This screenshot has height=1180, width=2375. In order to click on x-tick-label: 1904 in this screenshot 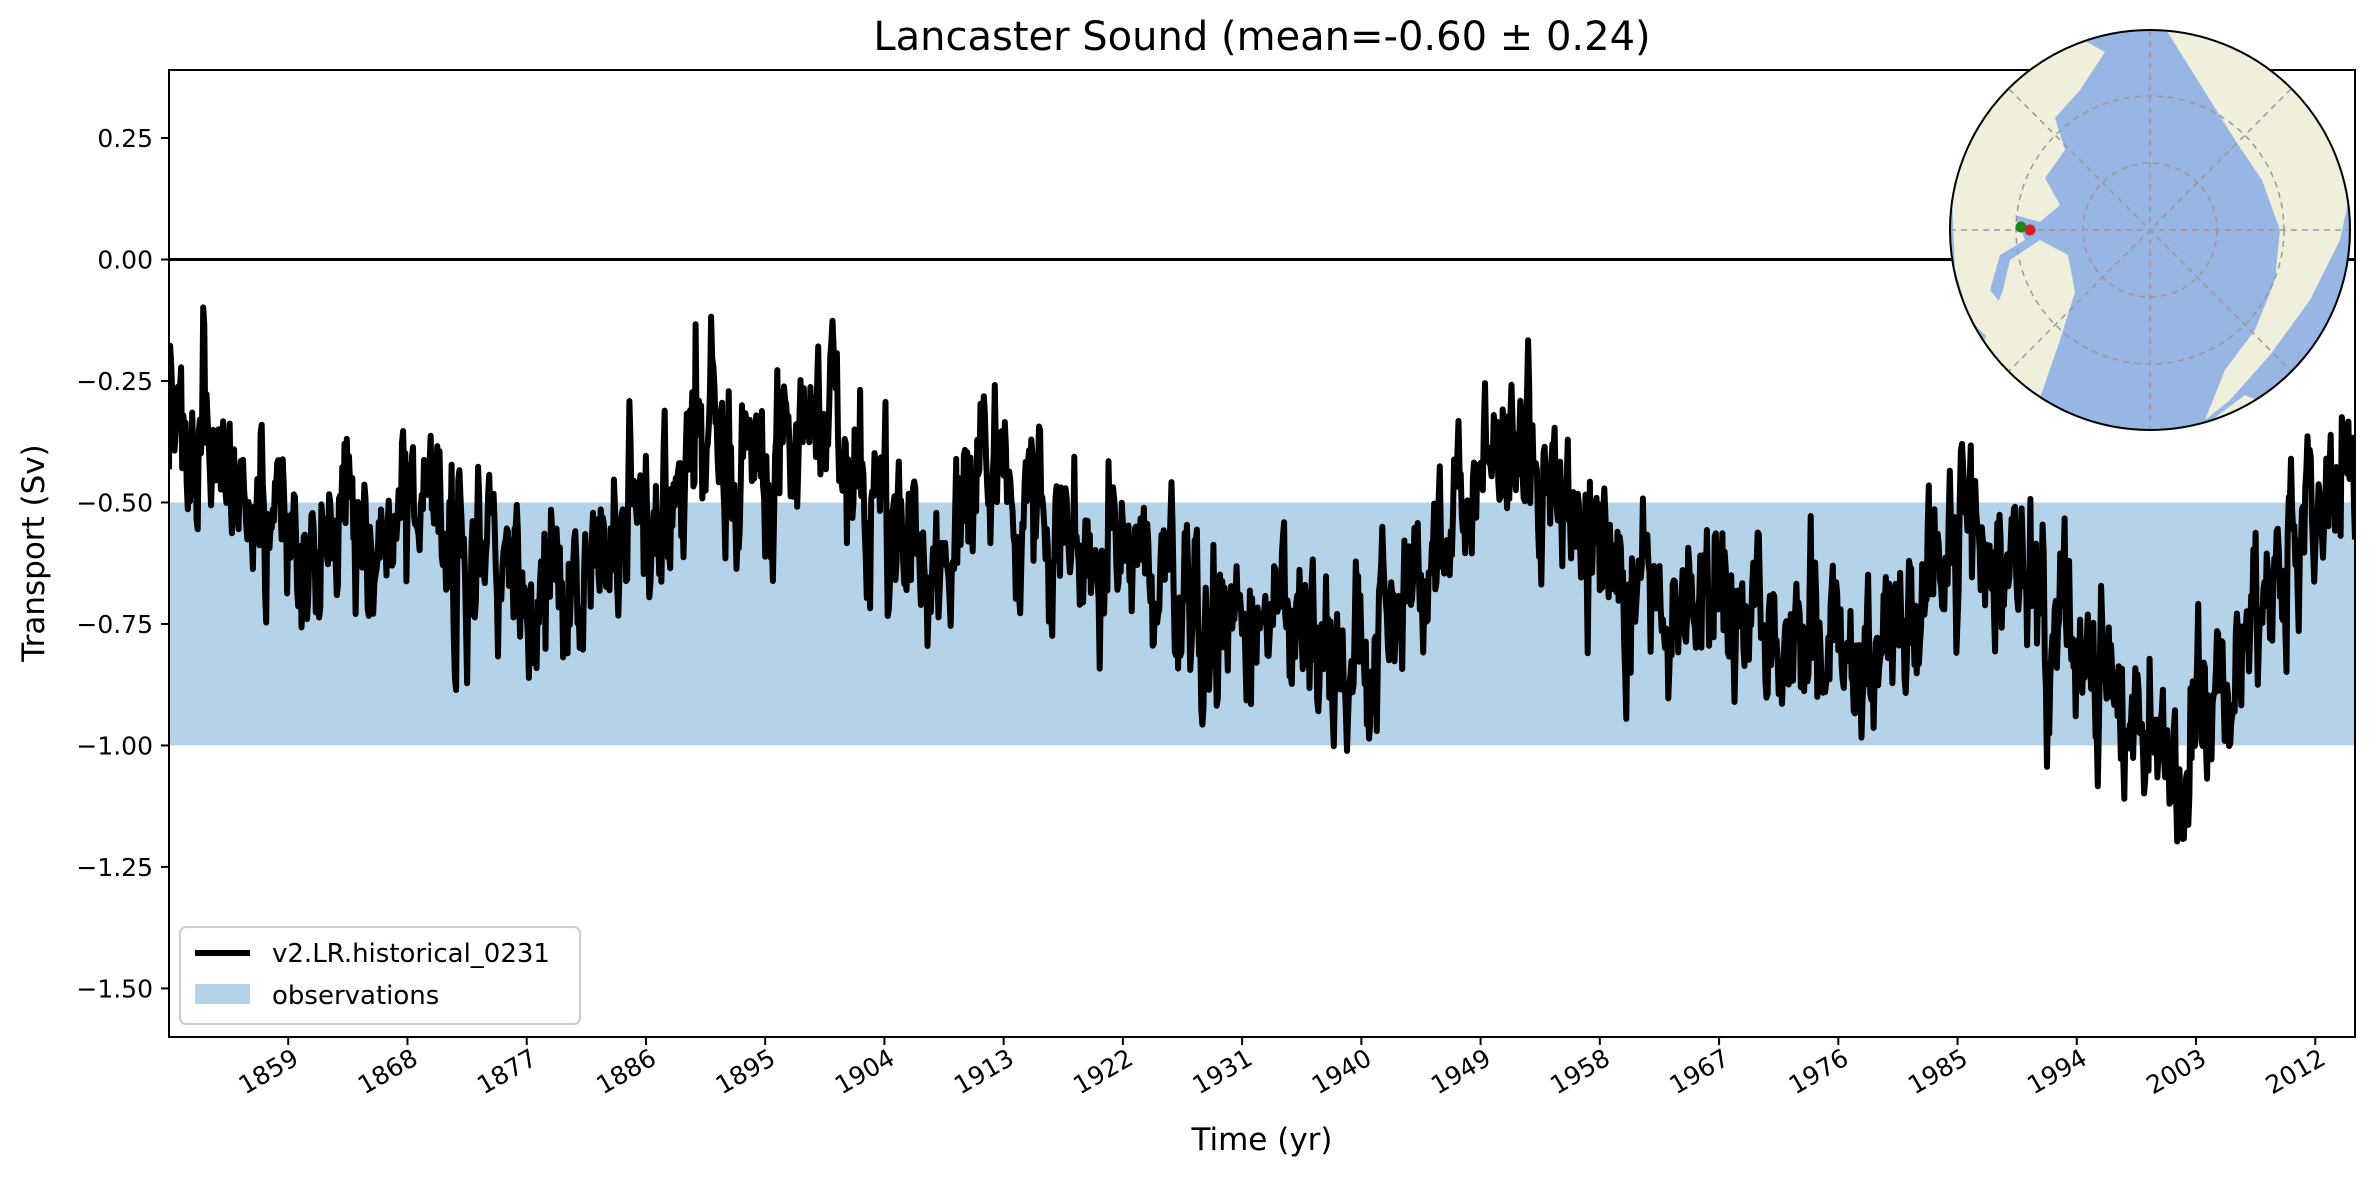, I will do `click(865, 1071)`.